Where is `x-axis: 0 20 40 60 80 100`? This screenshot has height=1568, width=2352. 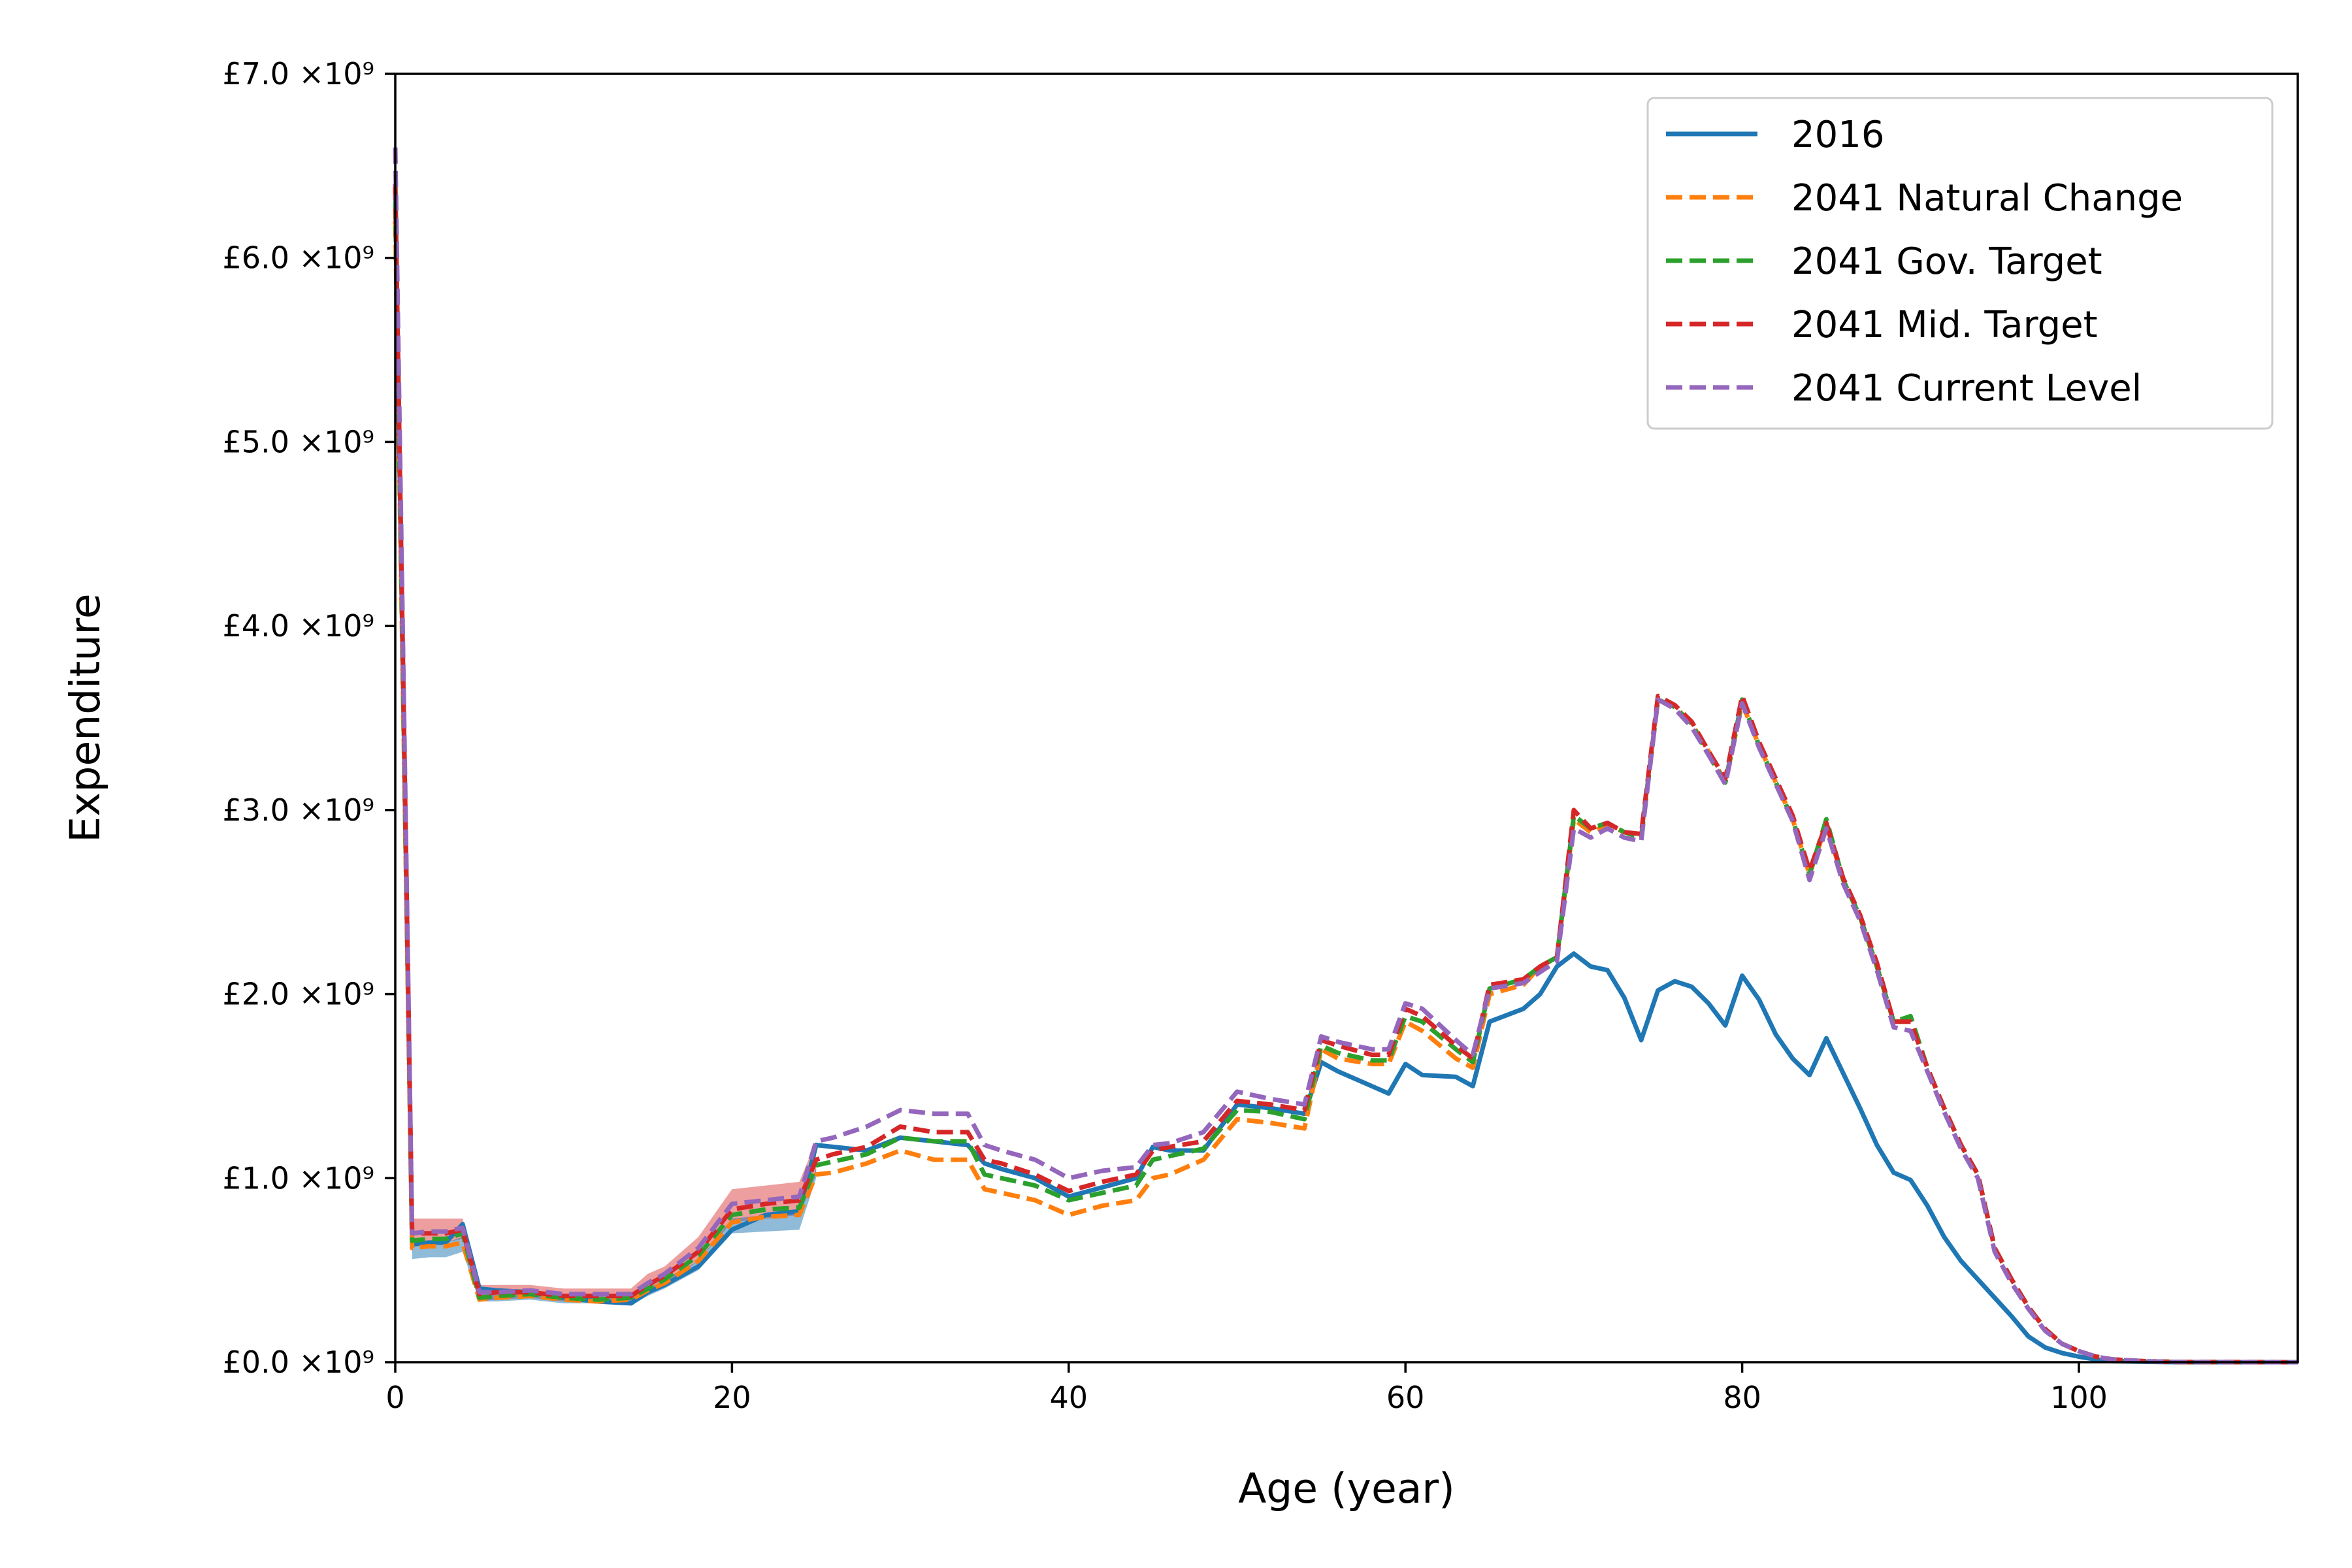
x-axis: 0 20 40 60 80 100 is located at coordinates (1246, 1388).